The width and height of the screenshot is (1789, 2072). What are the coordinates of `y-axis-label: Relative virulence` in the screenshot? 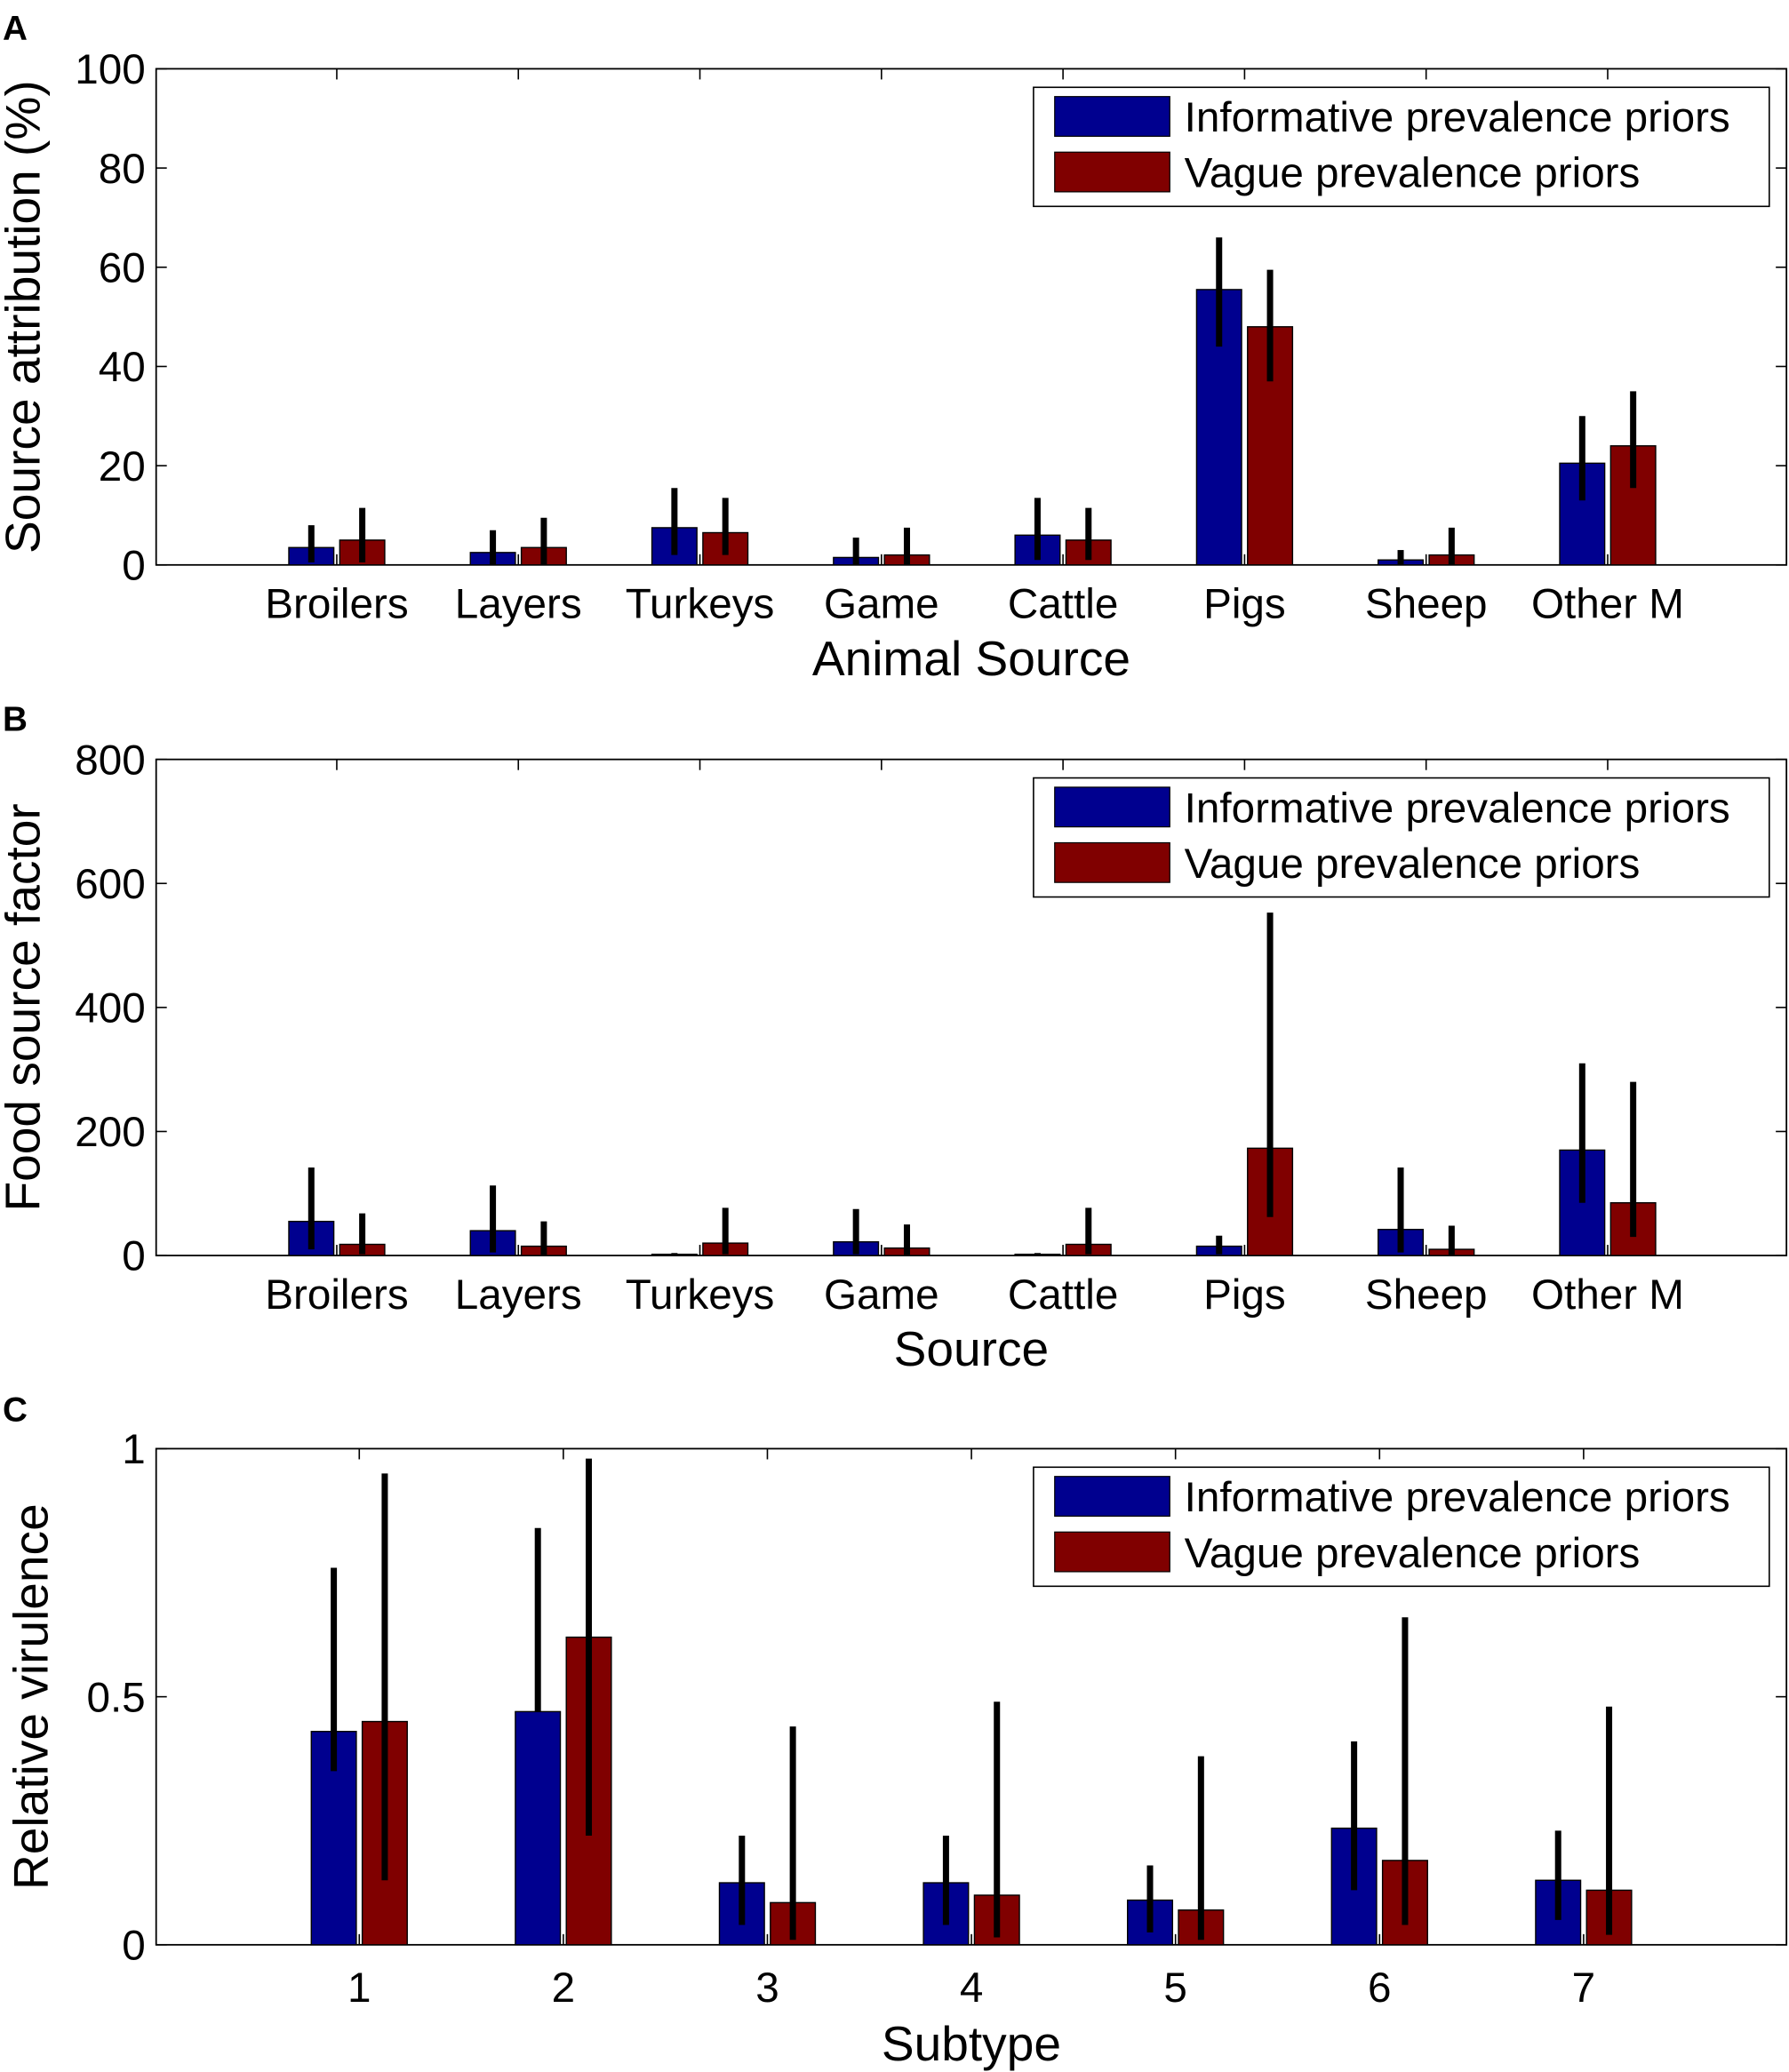 It's located at (31, 1697).